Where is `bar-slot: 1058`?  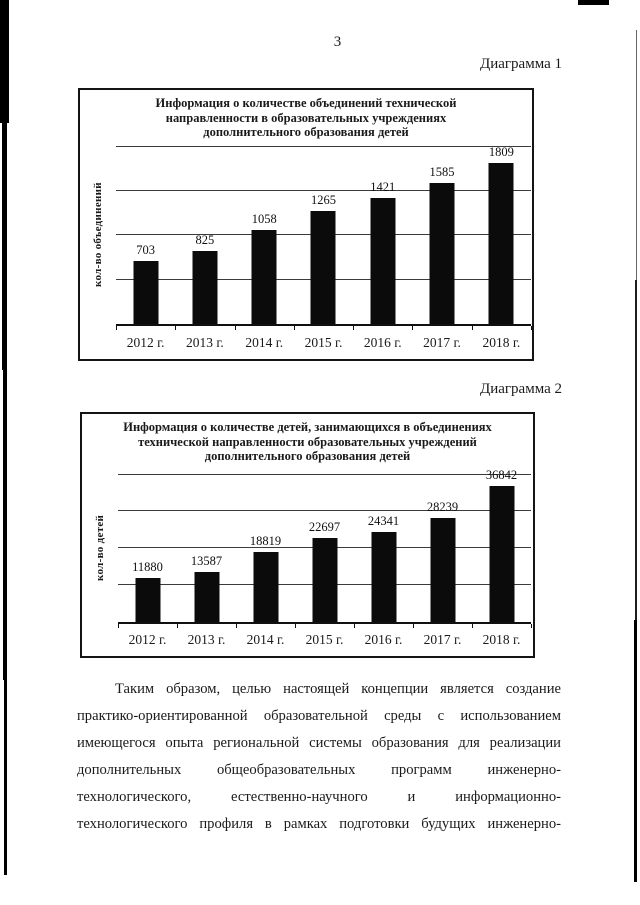
bar-slot: 1058 is located at coordinates (264, 235).